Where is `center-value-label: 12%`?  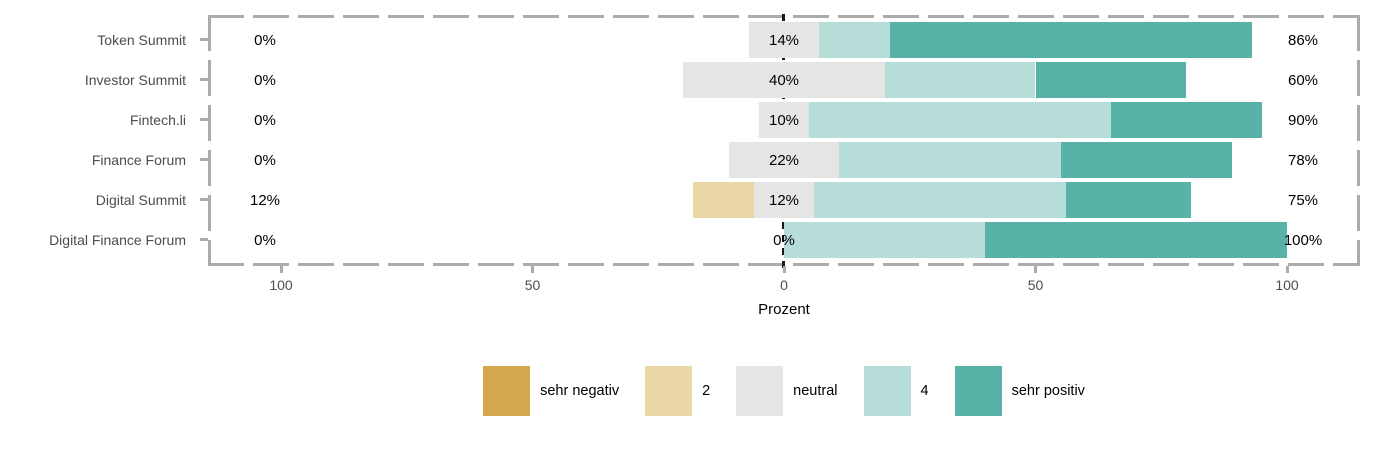 center-value-label: 12% is located at coordinates (784, 200).